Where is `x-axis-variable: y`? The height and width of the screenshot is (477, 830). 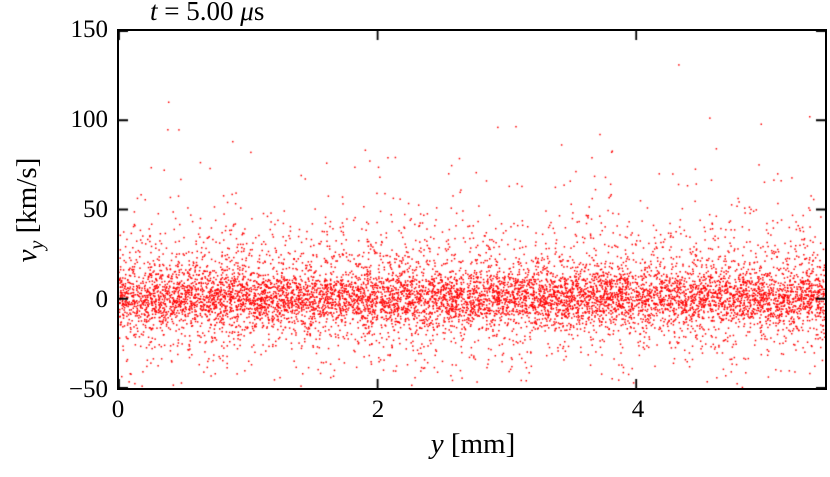 x-axis-variable: y is located at coordinates (437, 444).